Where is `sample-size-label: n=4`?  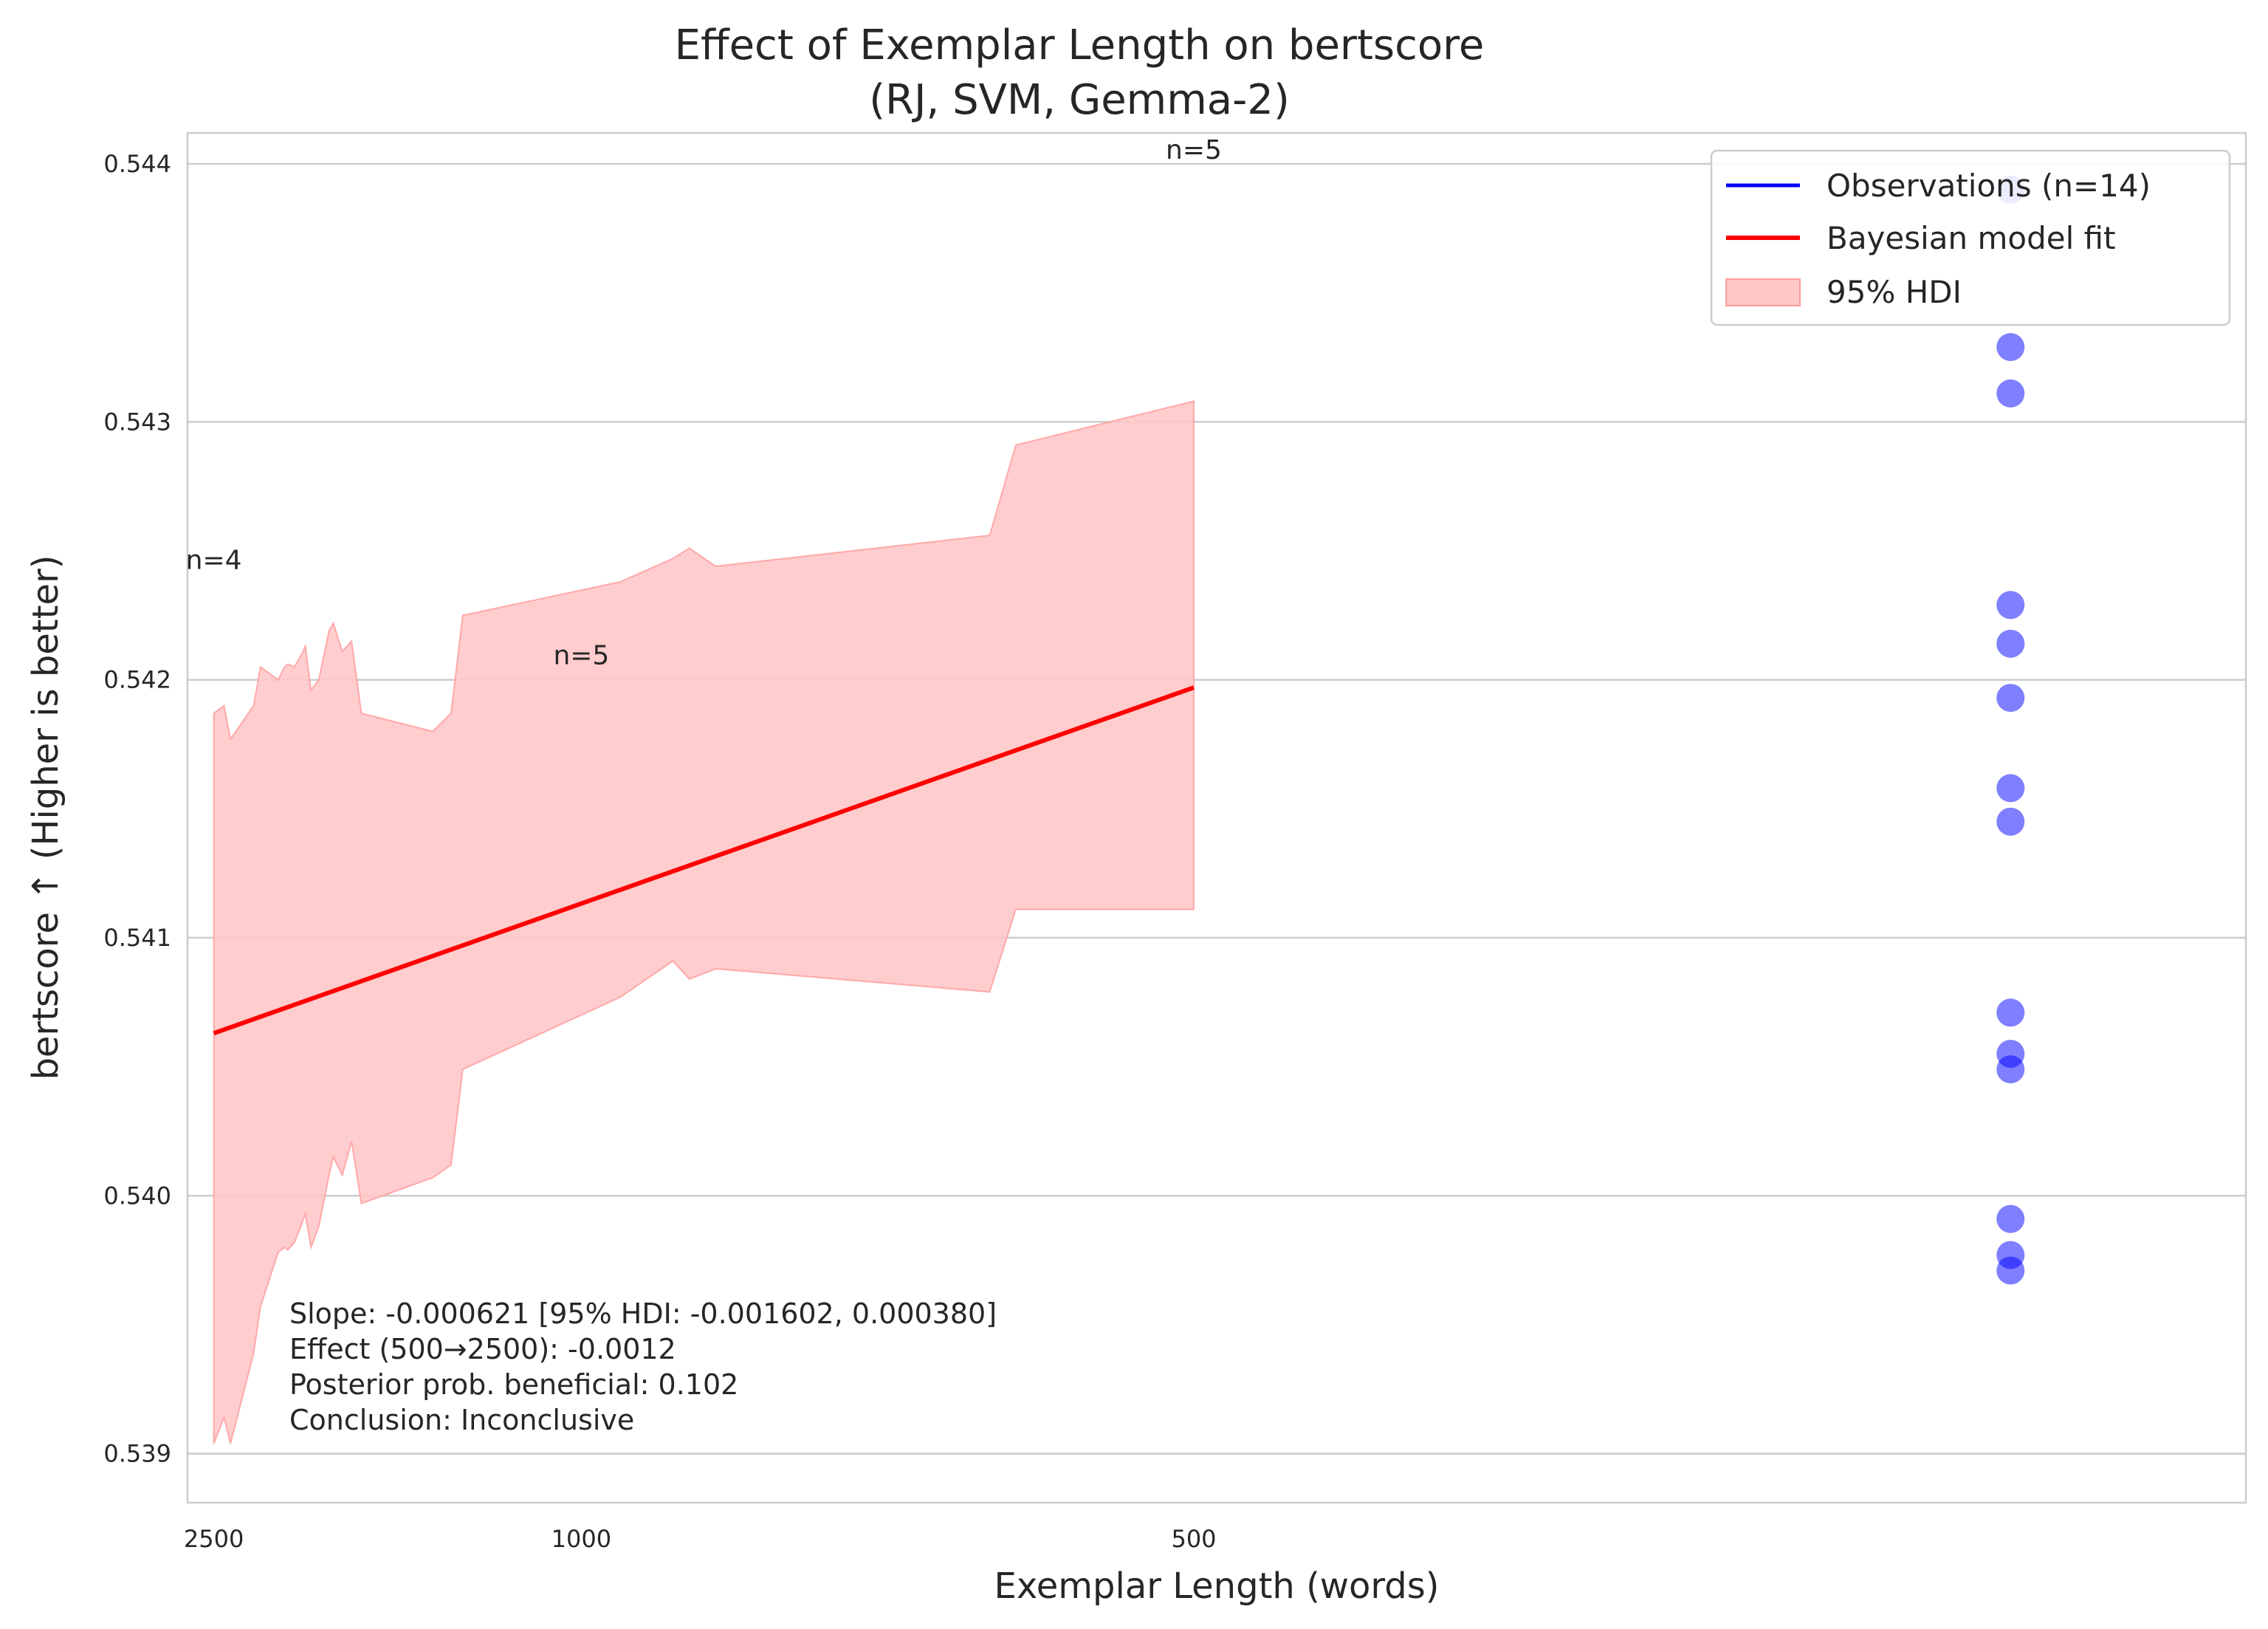 sample-size-label: n=4 is located at coordinates (214, 560).